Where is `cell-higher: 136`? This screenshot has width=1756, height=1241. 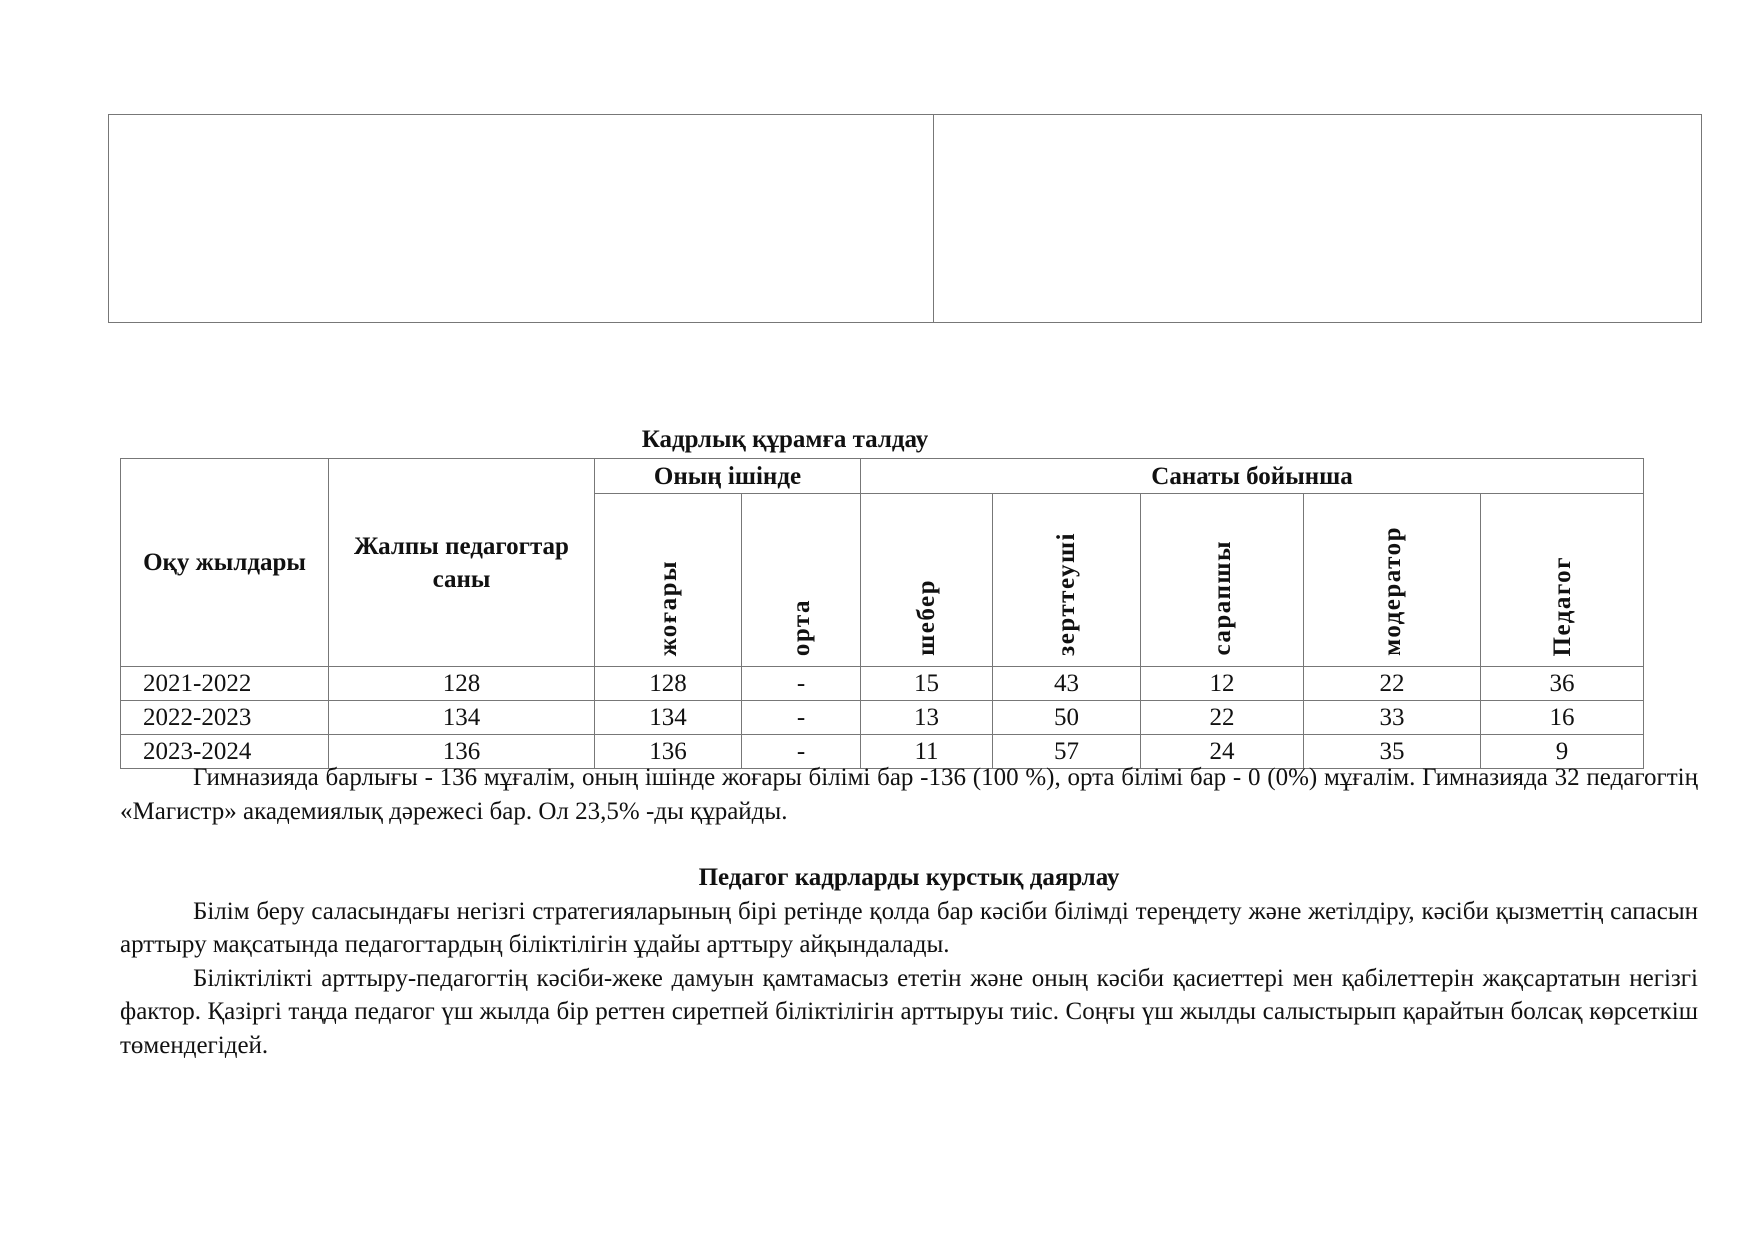
cell-higher: 136 is located at coordinates (668, 751).